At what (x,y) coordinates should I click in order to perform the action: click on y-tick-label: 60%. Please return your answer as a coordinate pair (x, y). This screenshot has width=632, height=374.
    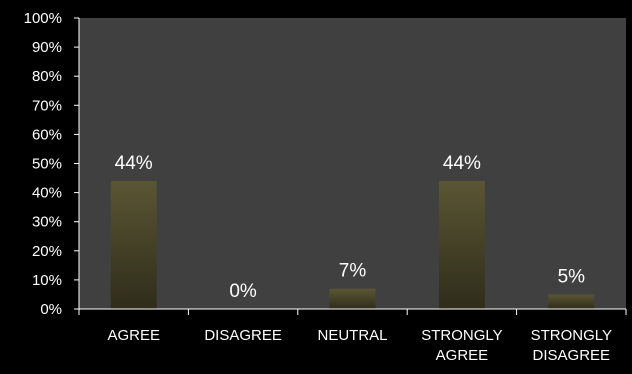
    Looking at the image, I should click on (47, 134).